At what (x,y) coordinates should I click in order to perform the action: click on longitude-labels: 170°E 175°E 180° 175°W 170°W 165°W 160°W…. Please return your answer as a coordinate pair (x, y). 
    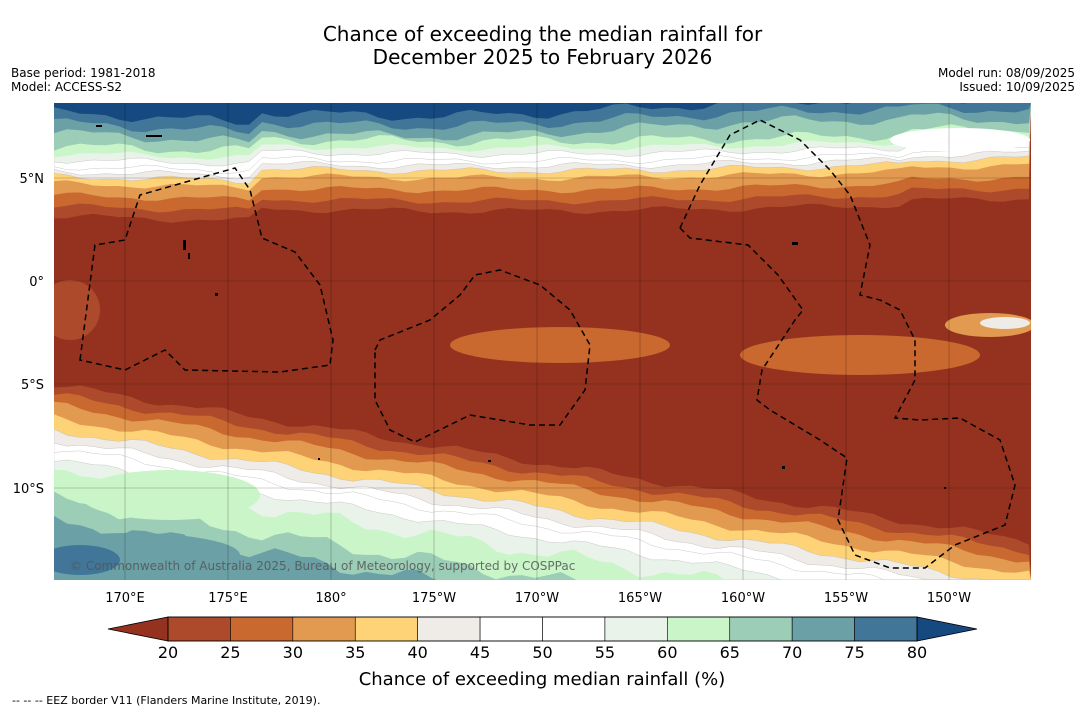
    Looking at the image, I should click on (538, 598).